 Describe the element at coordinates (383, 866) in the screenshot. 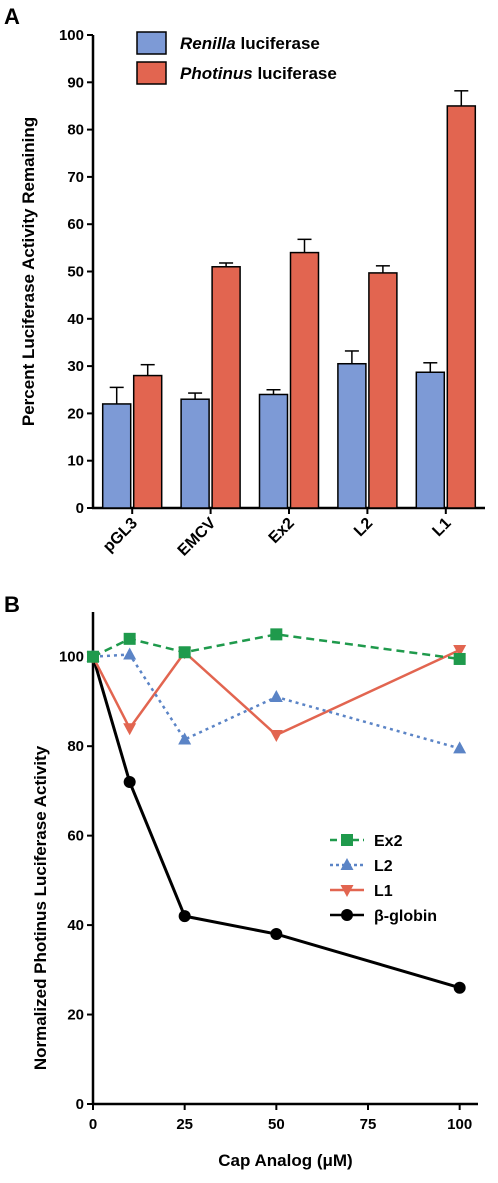

I see `legend-label-b: L2` at that location.